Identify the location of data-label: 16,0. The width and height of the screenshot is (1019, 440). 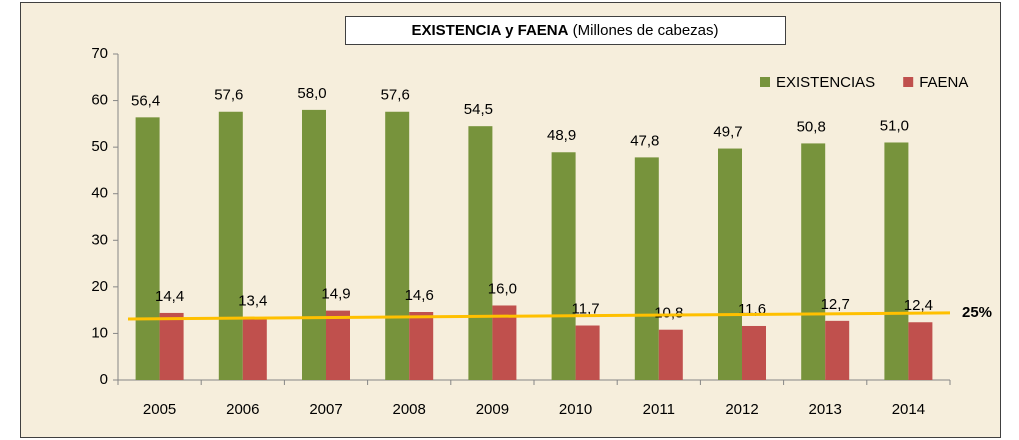
(502, 288).